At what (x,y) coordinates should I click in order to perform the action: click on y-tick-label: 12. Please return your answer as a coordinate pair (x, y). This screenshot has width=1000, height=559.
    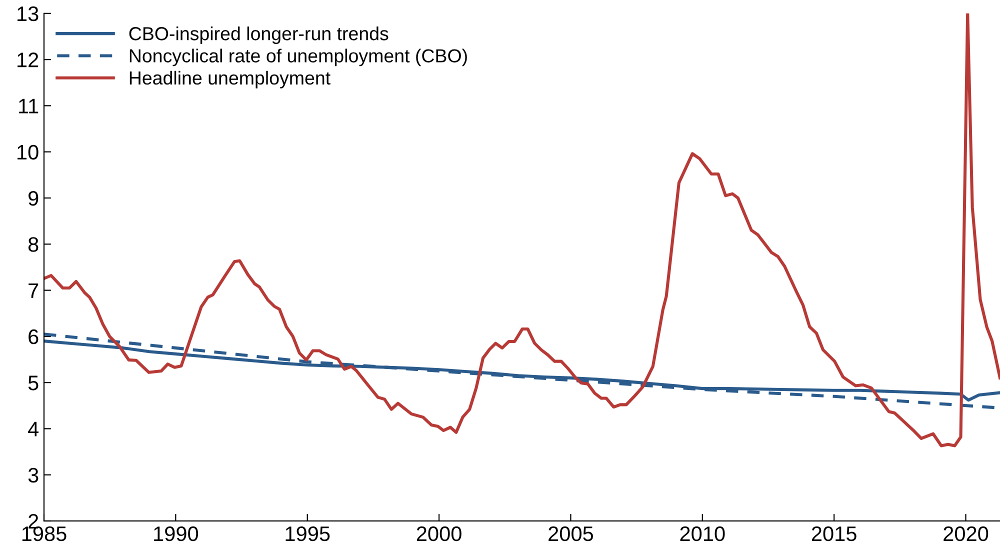
    Looking at the image, I should click on (28, 60).